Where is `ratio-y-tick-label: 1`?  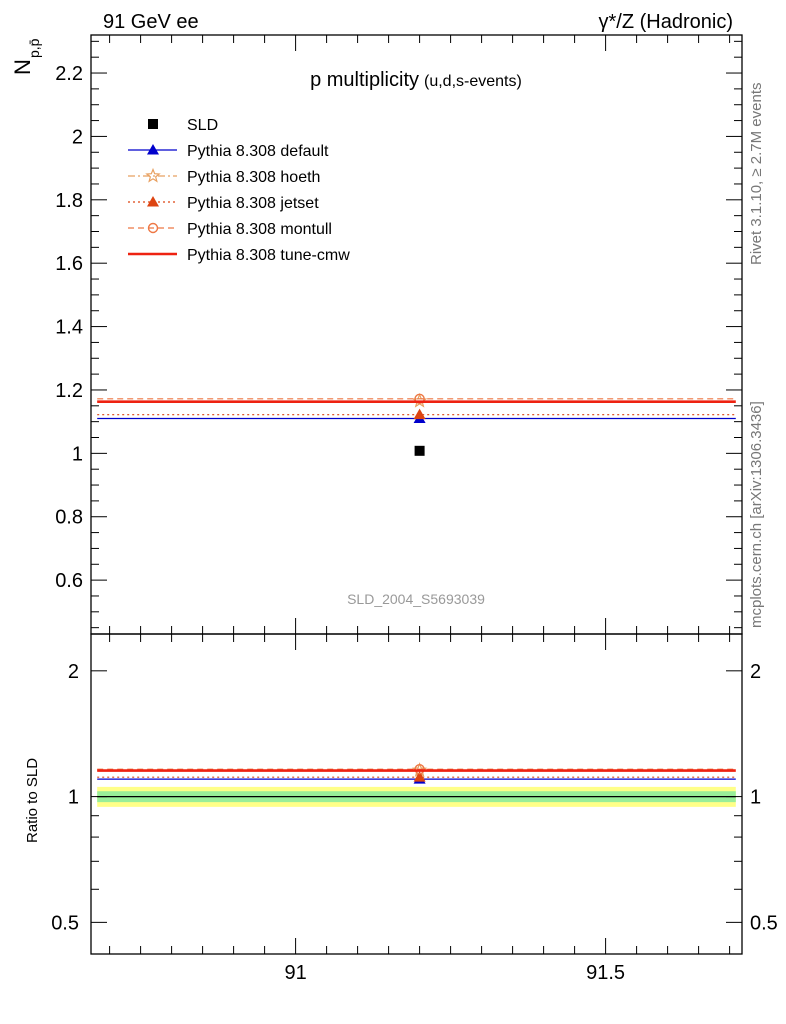
ratio-y-tick-label: 1 is located at coordinates (73, 798).